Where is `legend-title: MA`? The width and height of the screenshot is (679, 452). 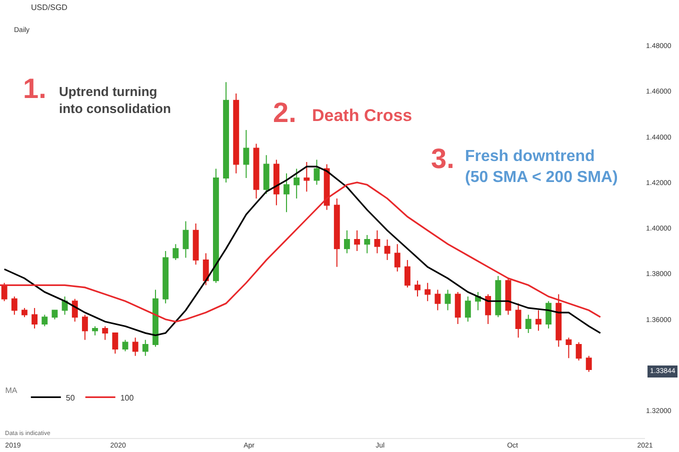 legend-title: MA is located at coordinates (11, 391).